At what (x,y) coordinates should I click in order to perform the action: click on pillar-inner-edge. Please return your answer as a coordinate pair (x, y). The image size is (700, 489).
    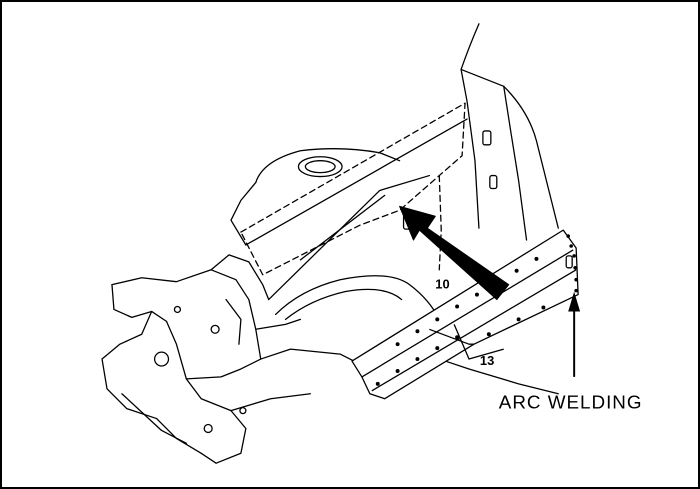
    Looking at the image, I should click on (470, 148).